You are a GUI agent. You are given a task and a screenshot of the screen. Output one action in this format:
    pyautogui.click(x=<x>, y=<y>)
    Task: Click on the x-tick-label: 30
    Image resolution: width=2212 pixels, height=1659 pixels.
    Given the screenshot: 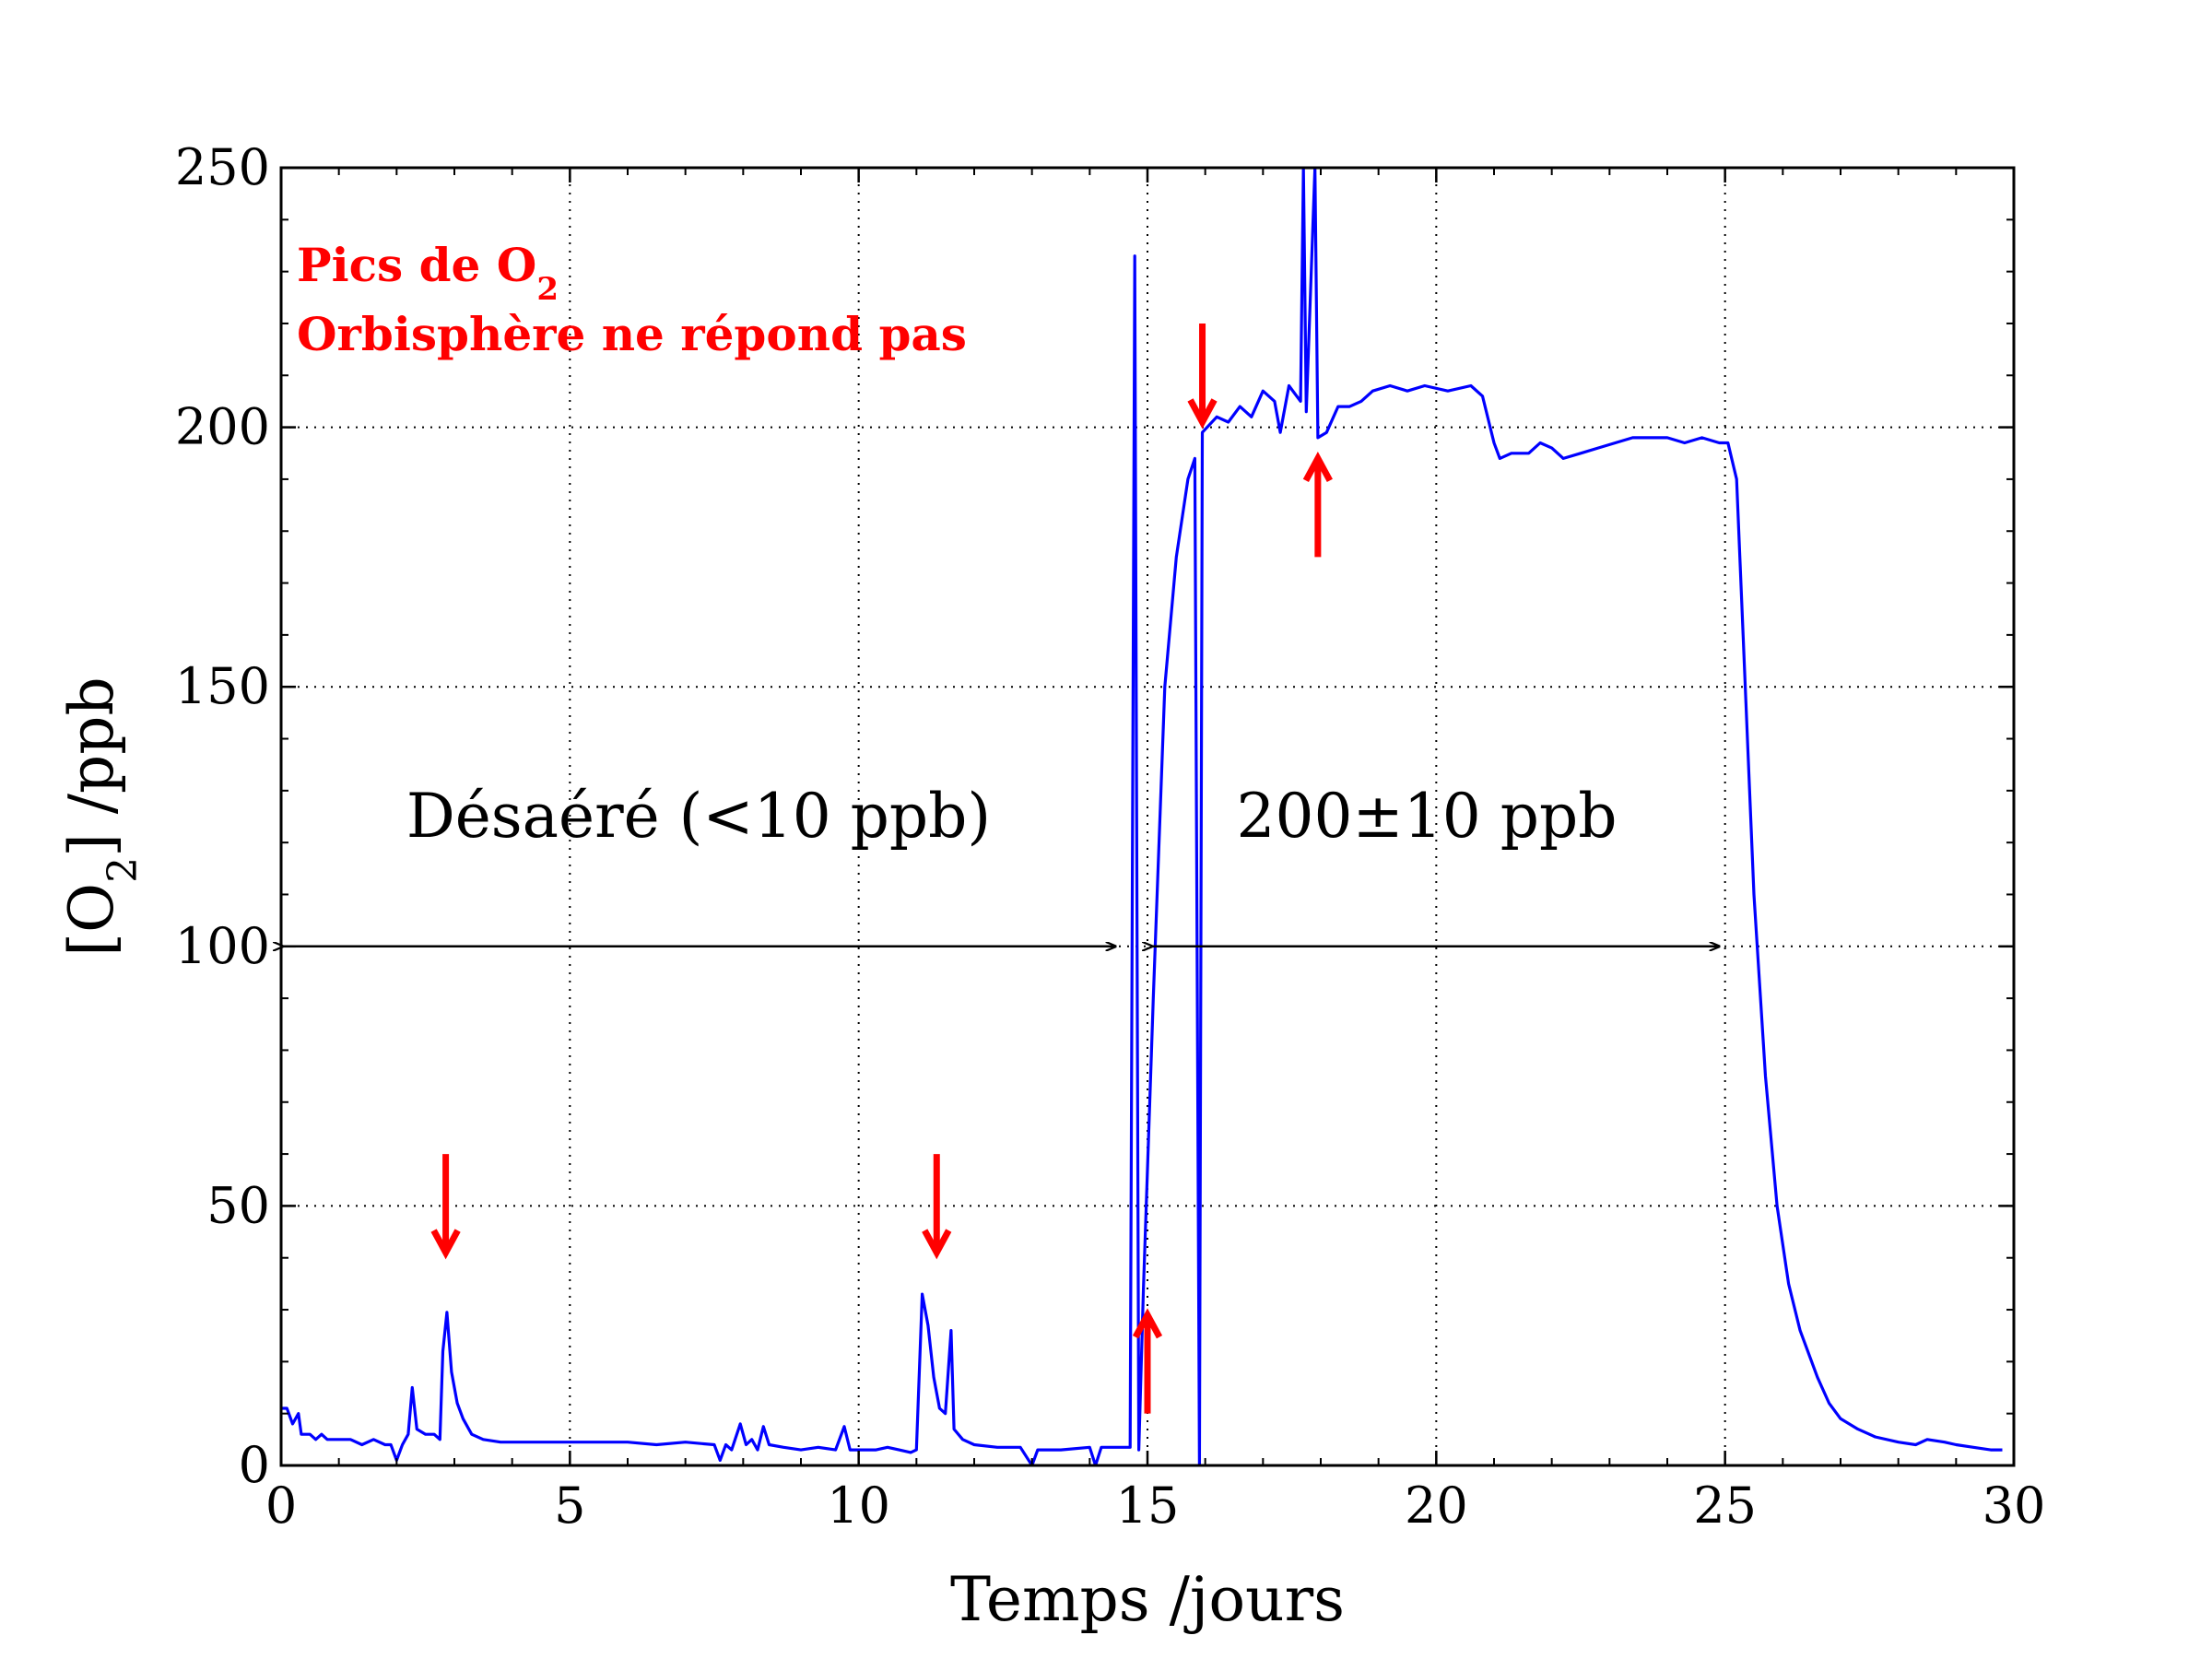 What is the action you would take?
    pyautogui.click(x=2014, y=1506)
    